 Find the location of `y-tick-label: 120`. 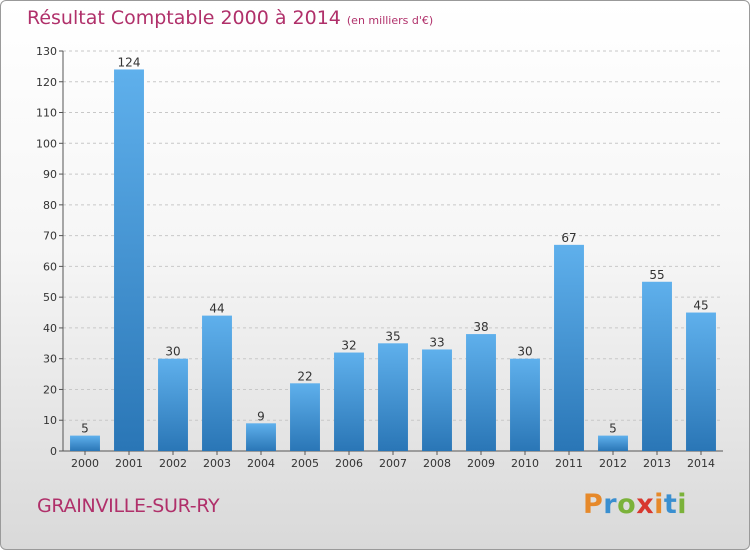

y-tick-label: 120 is located at coordinates (46, 82).